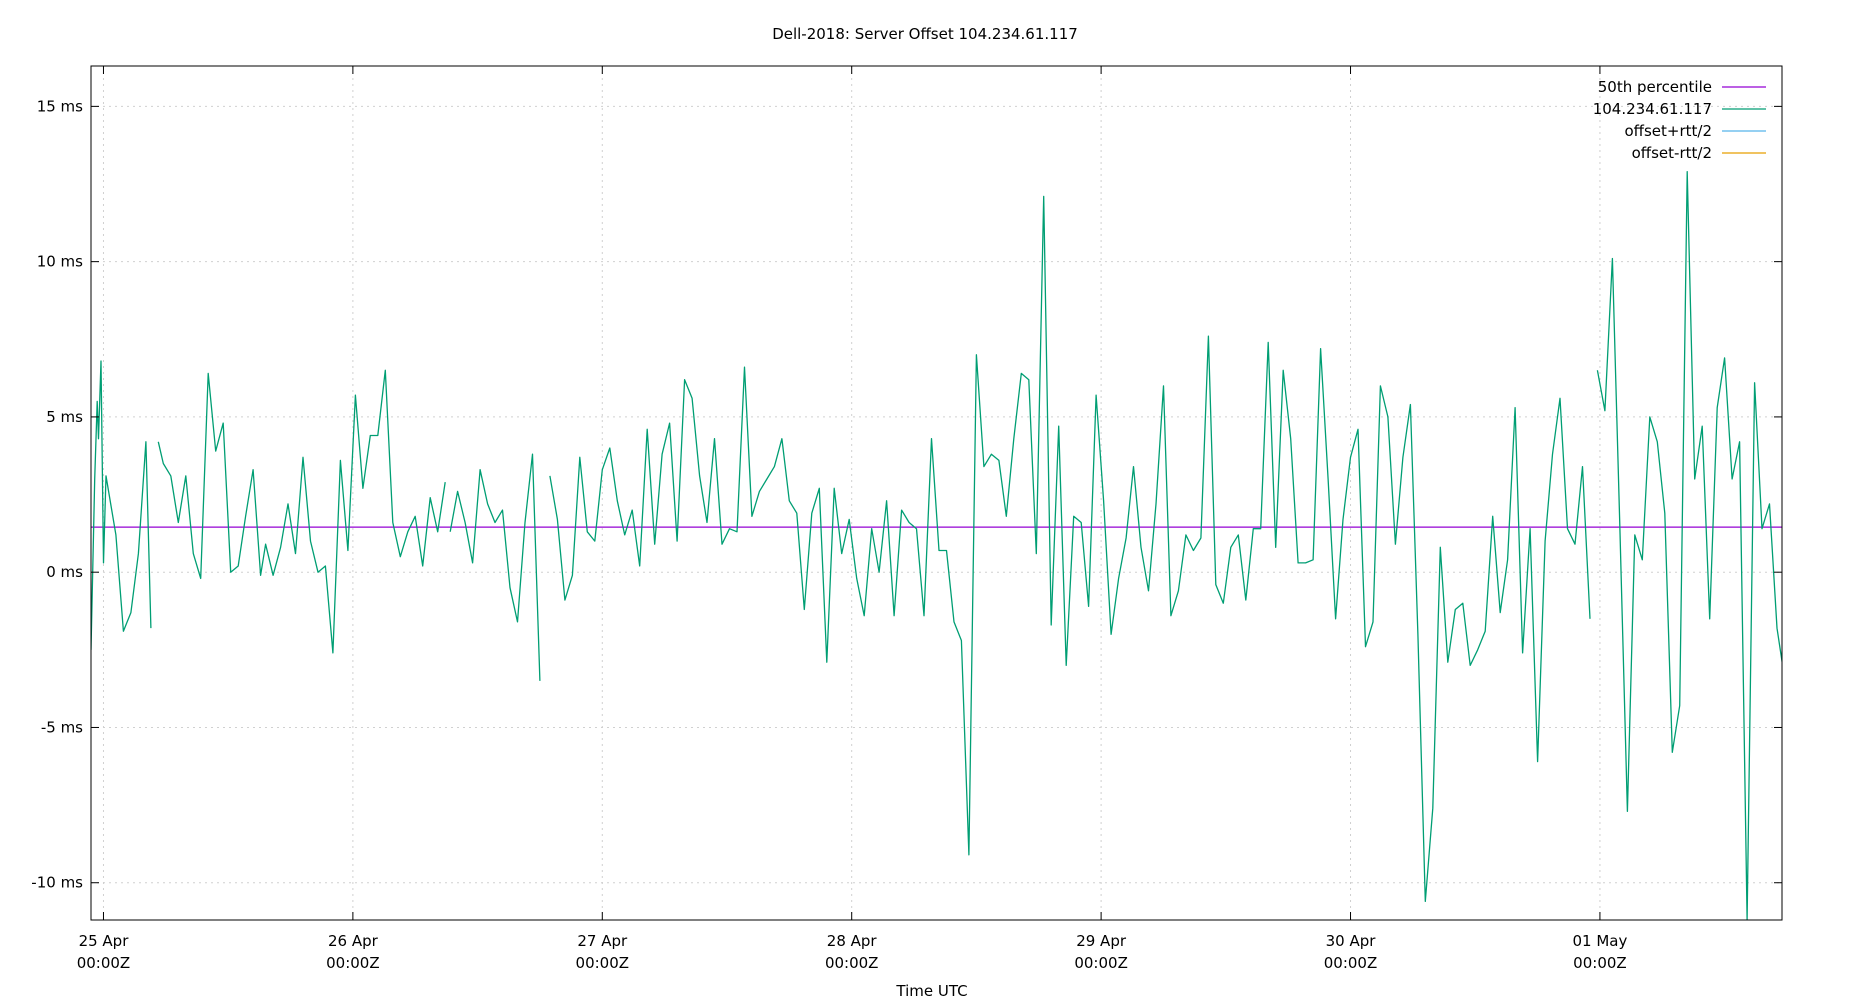 Image resolution: width=1850 pixels, height=1000 pixels. What do you see at coordinates (353, 941) in the screenshot?
I see `x-tick-label-date: 26 Apr` at bounding box center [353, 941].